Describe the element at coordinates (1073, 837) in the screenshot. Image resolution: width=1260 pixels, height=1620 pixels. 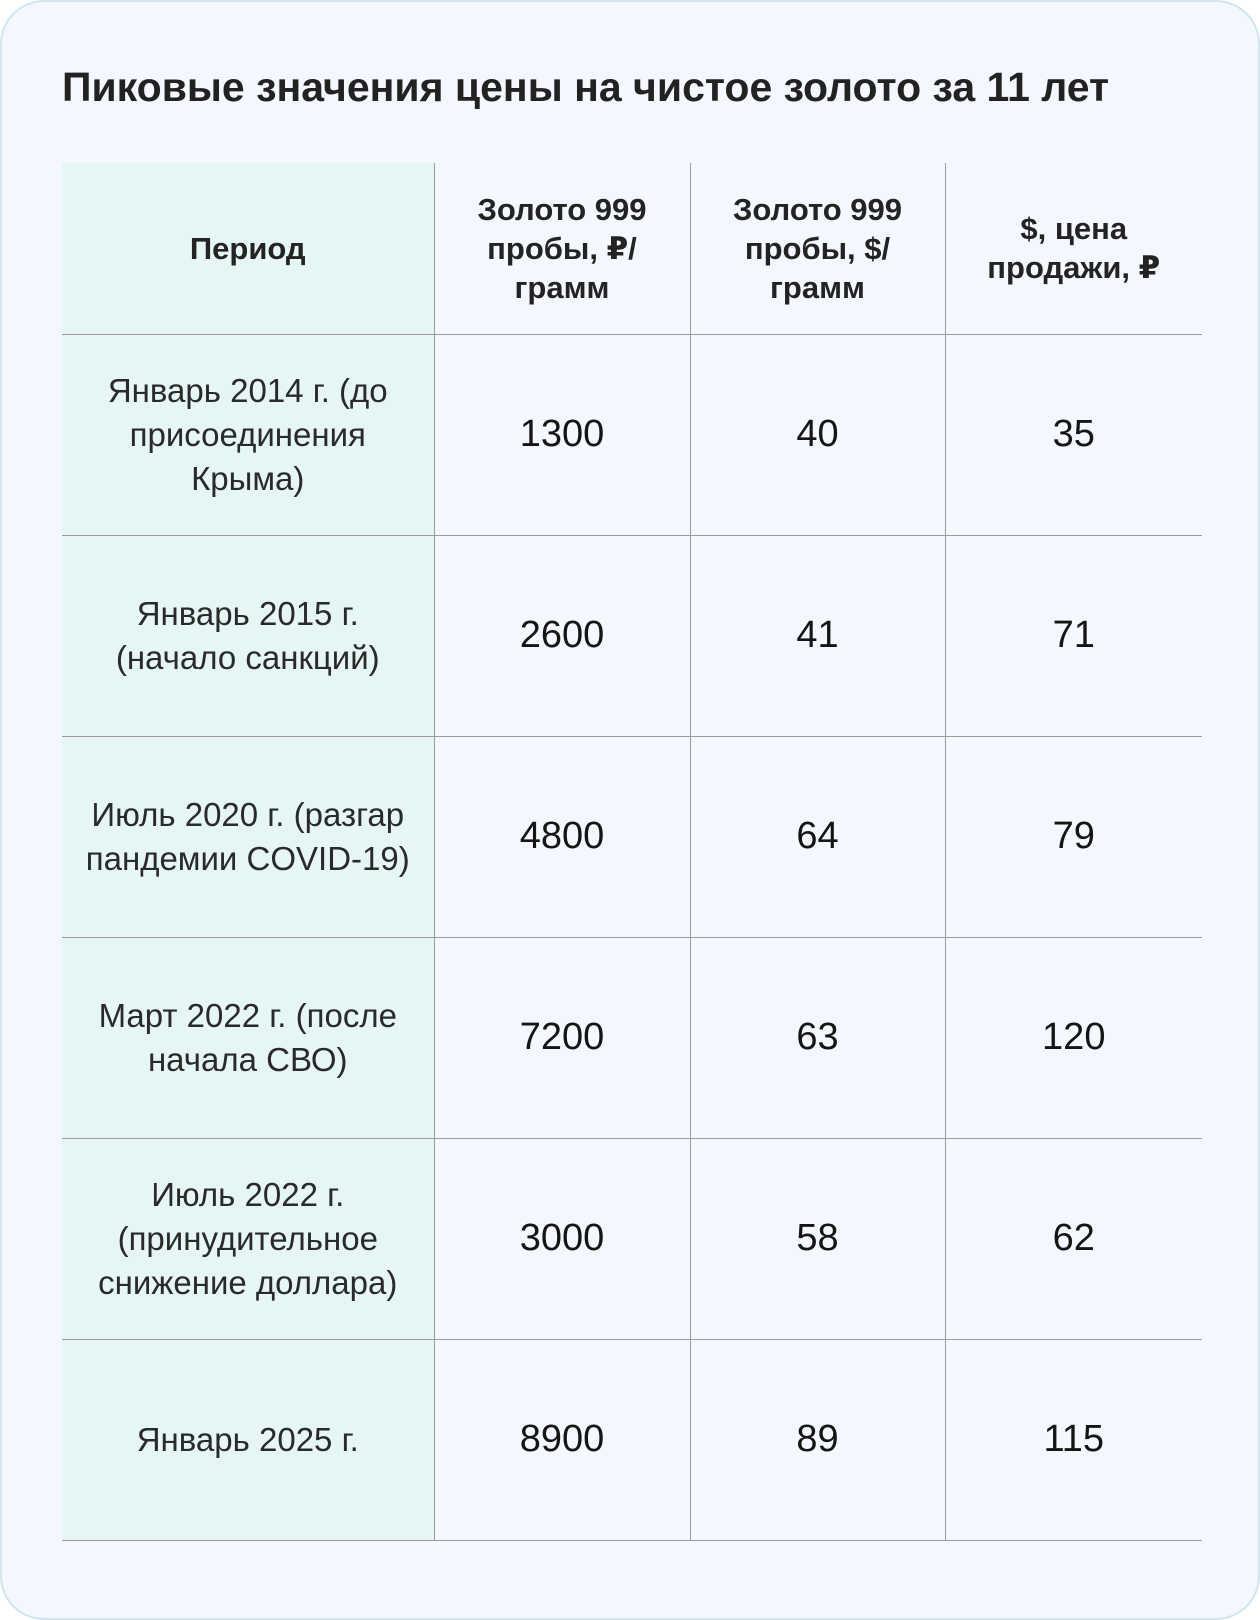
I see `usd-rate-cell: 79` at that location.